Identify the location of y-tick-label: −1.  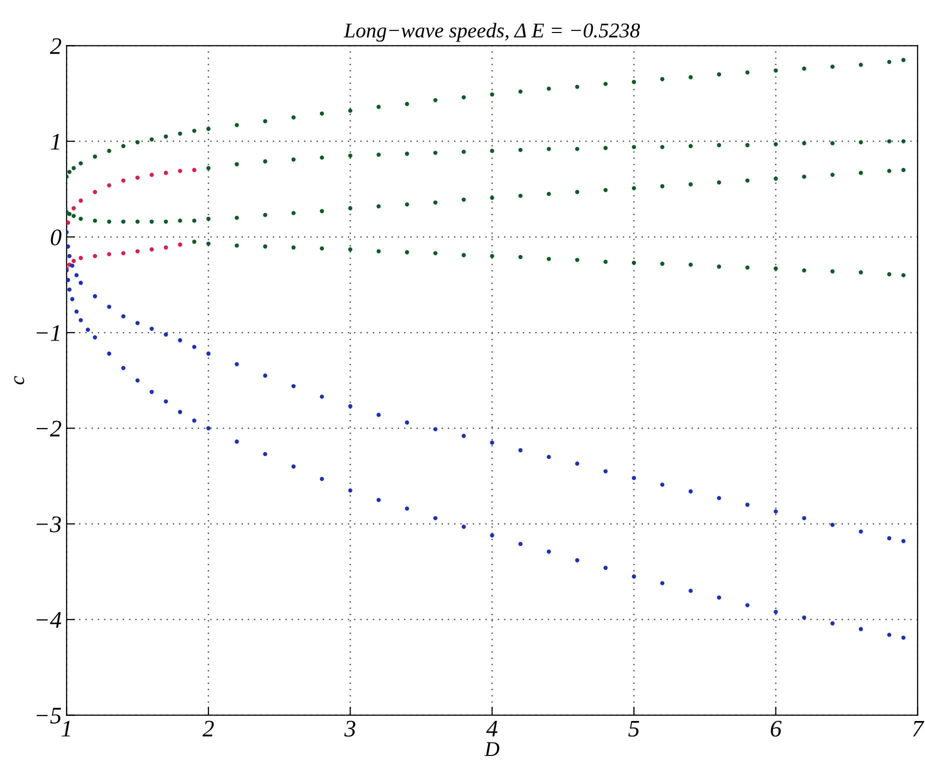
(48, 333).